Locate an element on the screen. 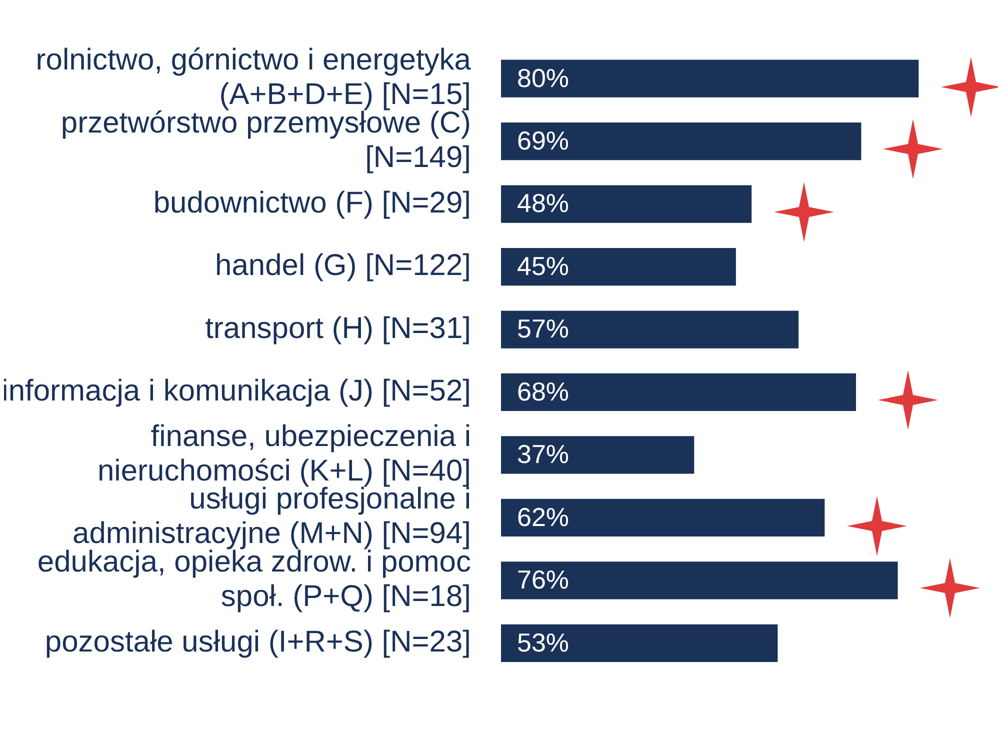 The image size is (998, 739). data-label: 80% is located at coordinates (543, 77).